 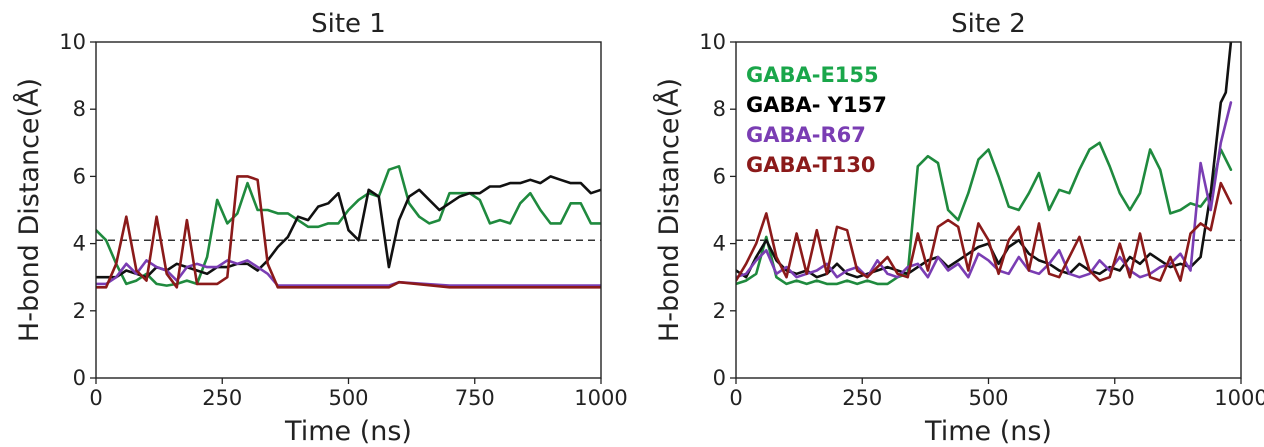 What do you see at coordinates (348, 24) in the screenshot?
I see `chart-title: Site 1` at bounding box center [348, 24].